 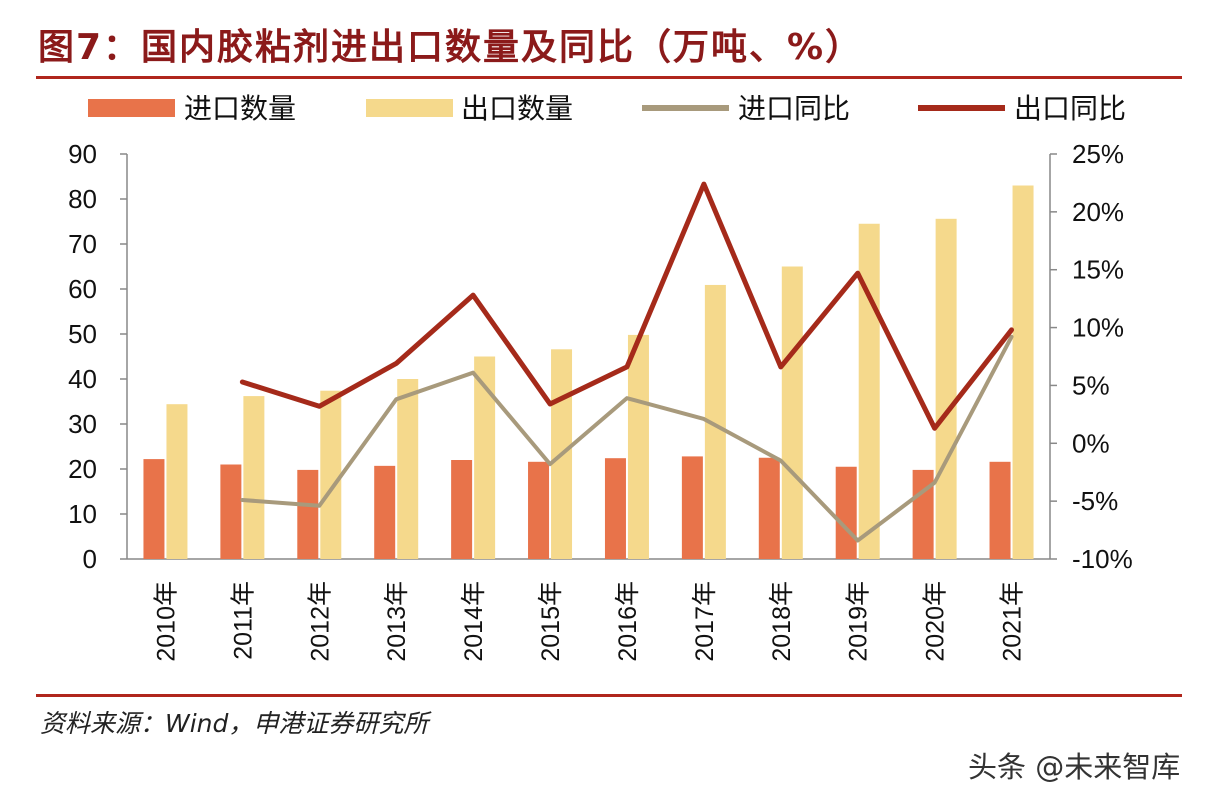 I want to click on legend: 进口数量 出口数量 进口同比 出口同比, so click(x=607, y=108).